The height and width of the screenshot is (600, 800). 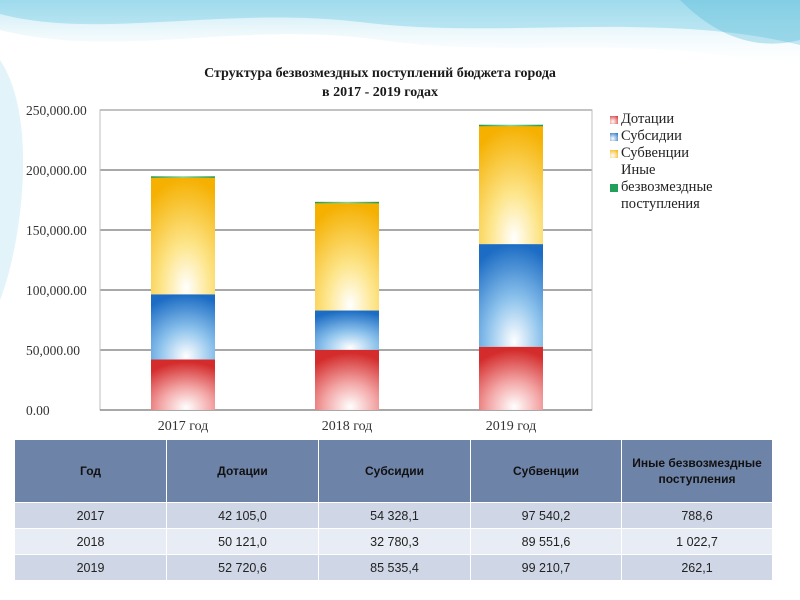 What do you see at coordinates (546, 471) in the screenshot?
I see `table-header-cell: Субвенции` at bounding box center [546, 471].